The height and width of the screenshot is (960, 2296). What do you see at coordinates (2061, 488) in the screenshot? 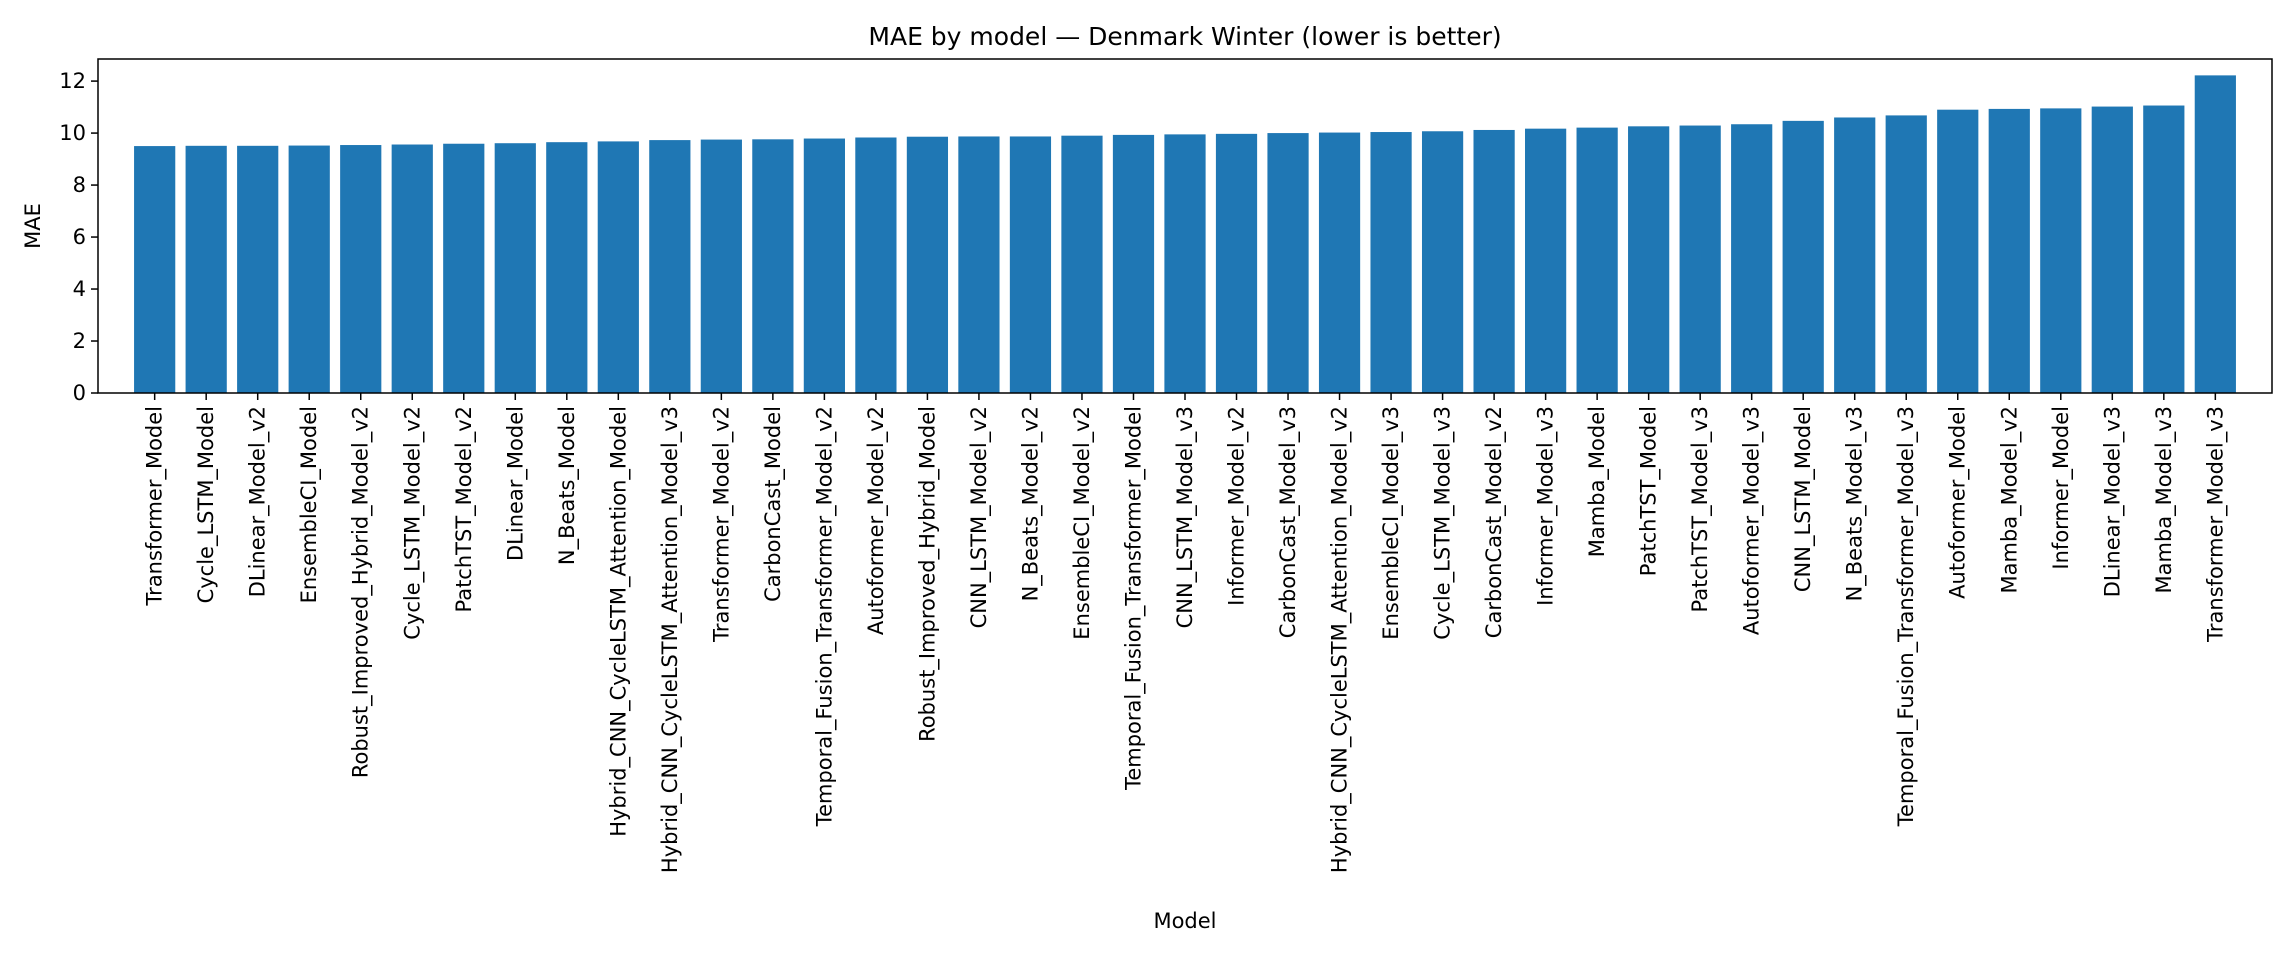
I see `x-tick-label: Informer_Model` at bounding box center [2061, 488].